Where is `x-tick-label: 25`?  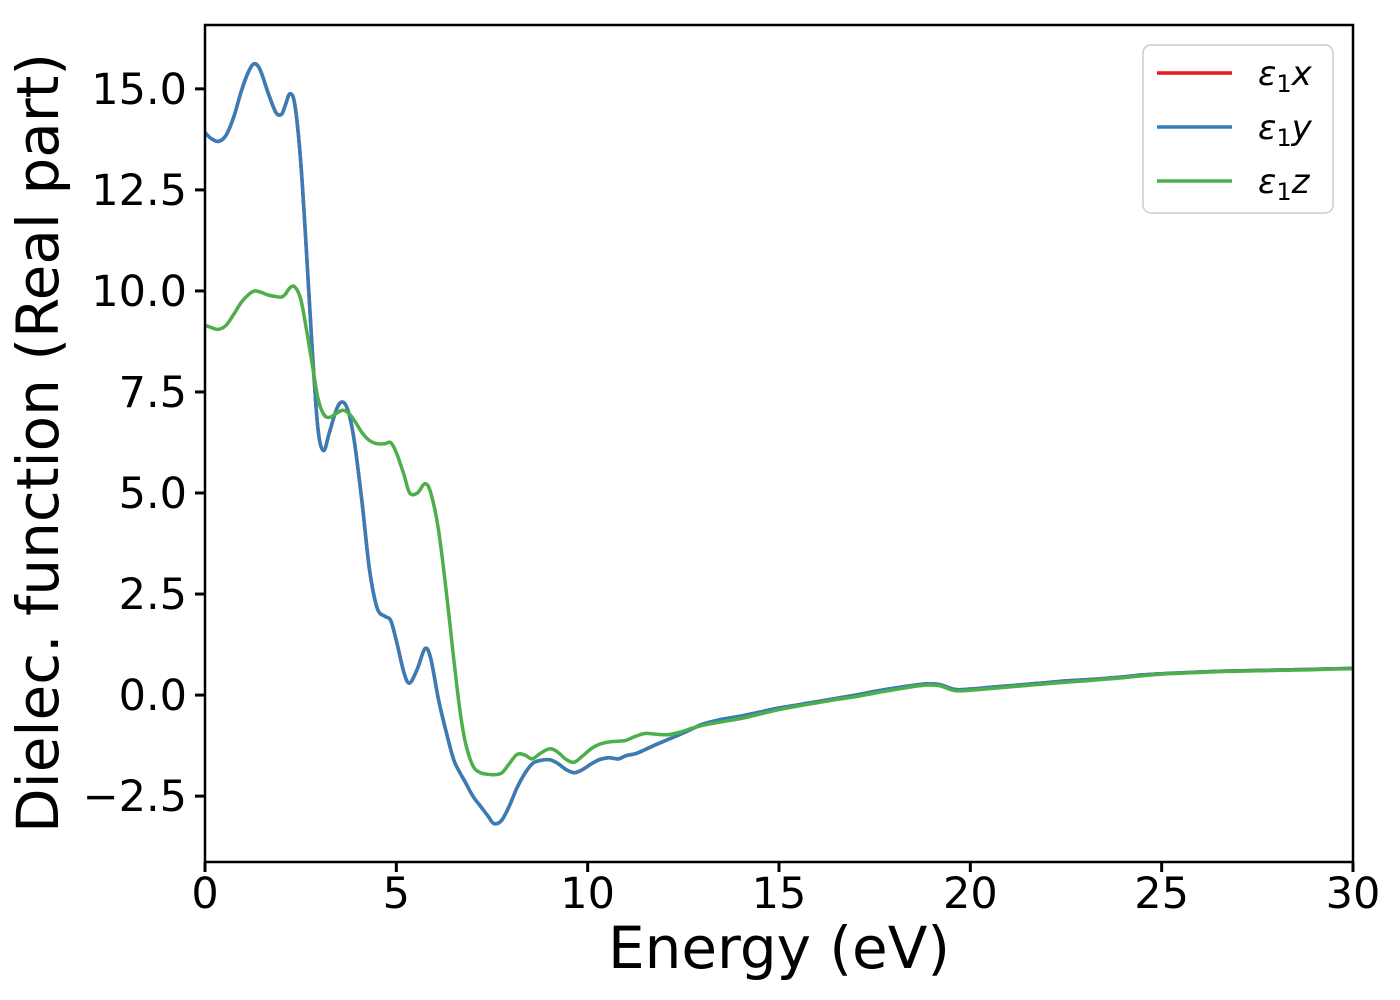
x-tick-label: 25 is located at coordinates (1161, 894).